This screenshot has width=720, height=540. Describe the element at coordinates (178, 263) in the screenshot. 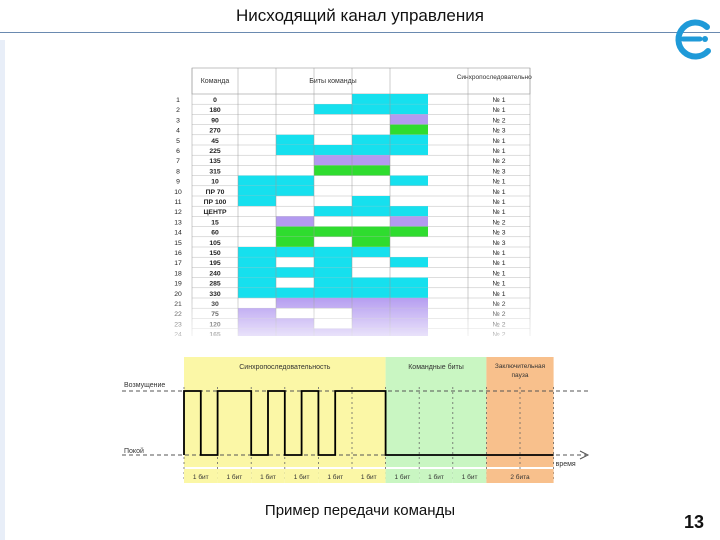

I see `row-number: 17` at that location.